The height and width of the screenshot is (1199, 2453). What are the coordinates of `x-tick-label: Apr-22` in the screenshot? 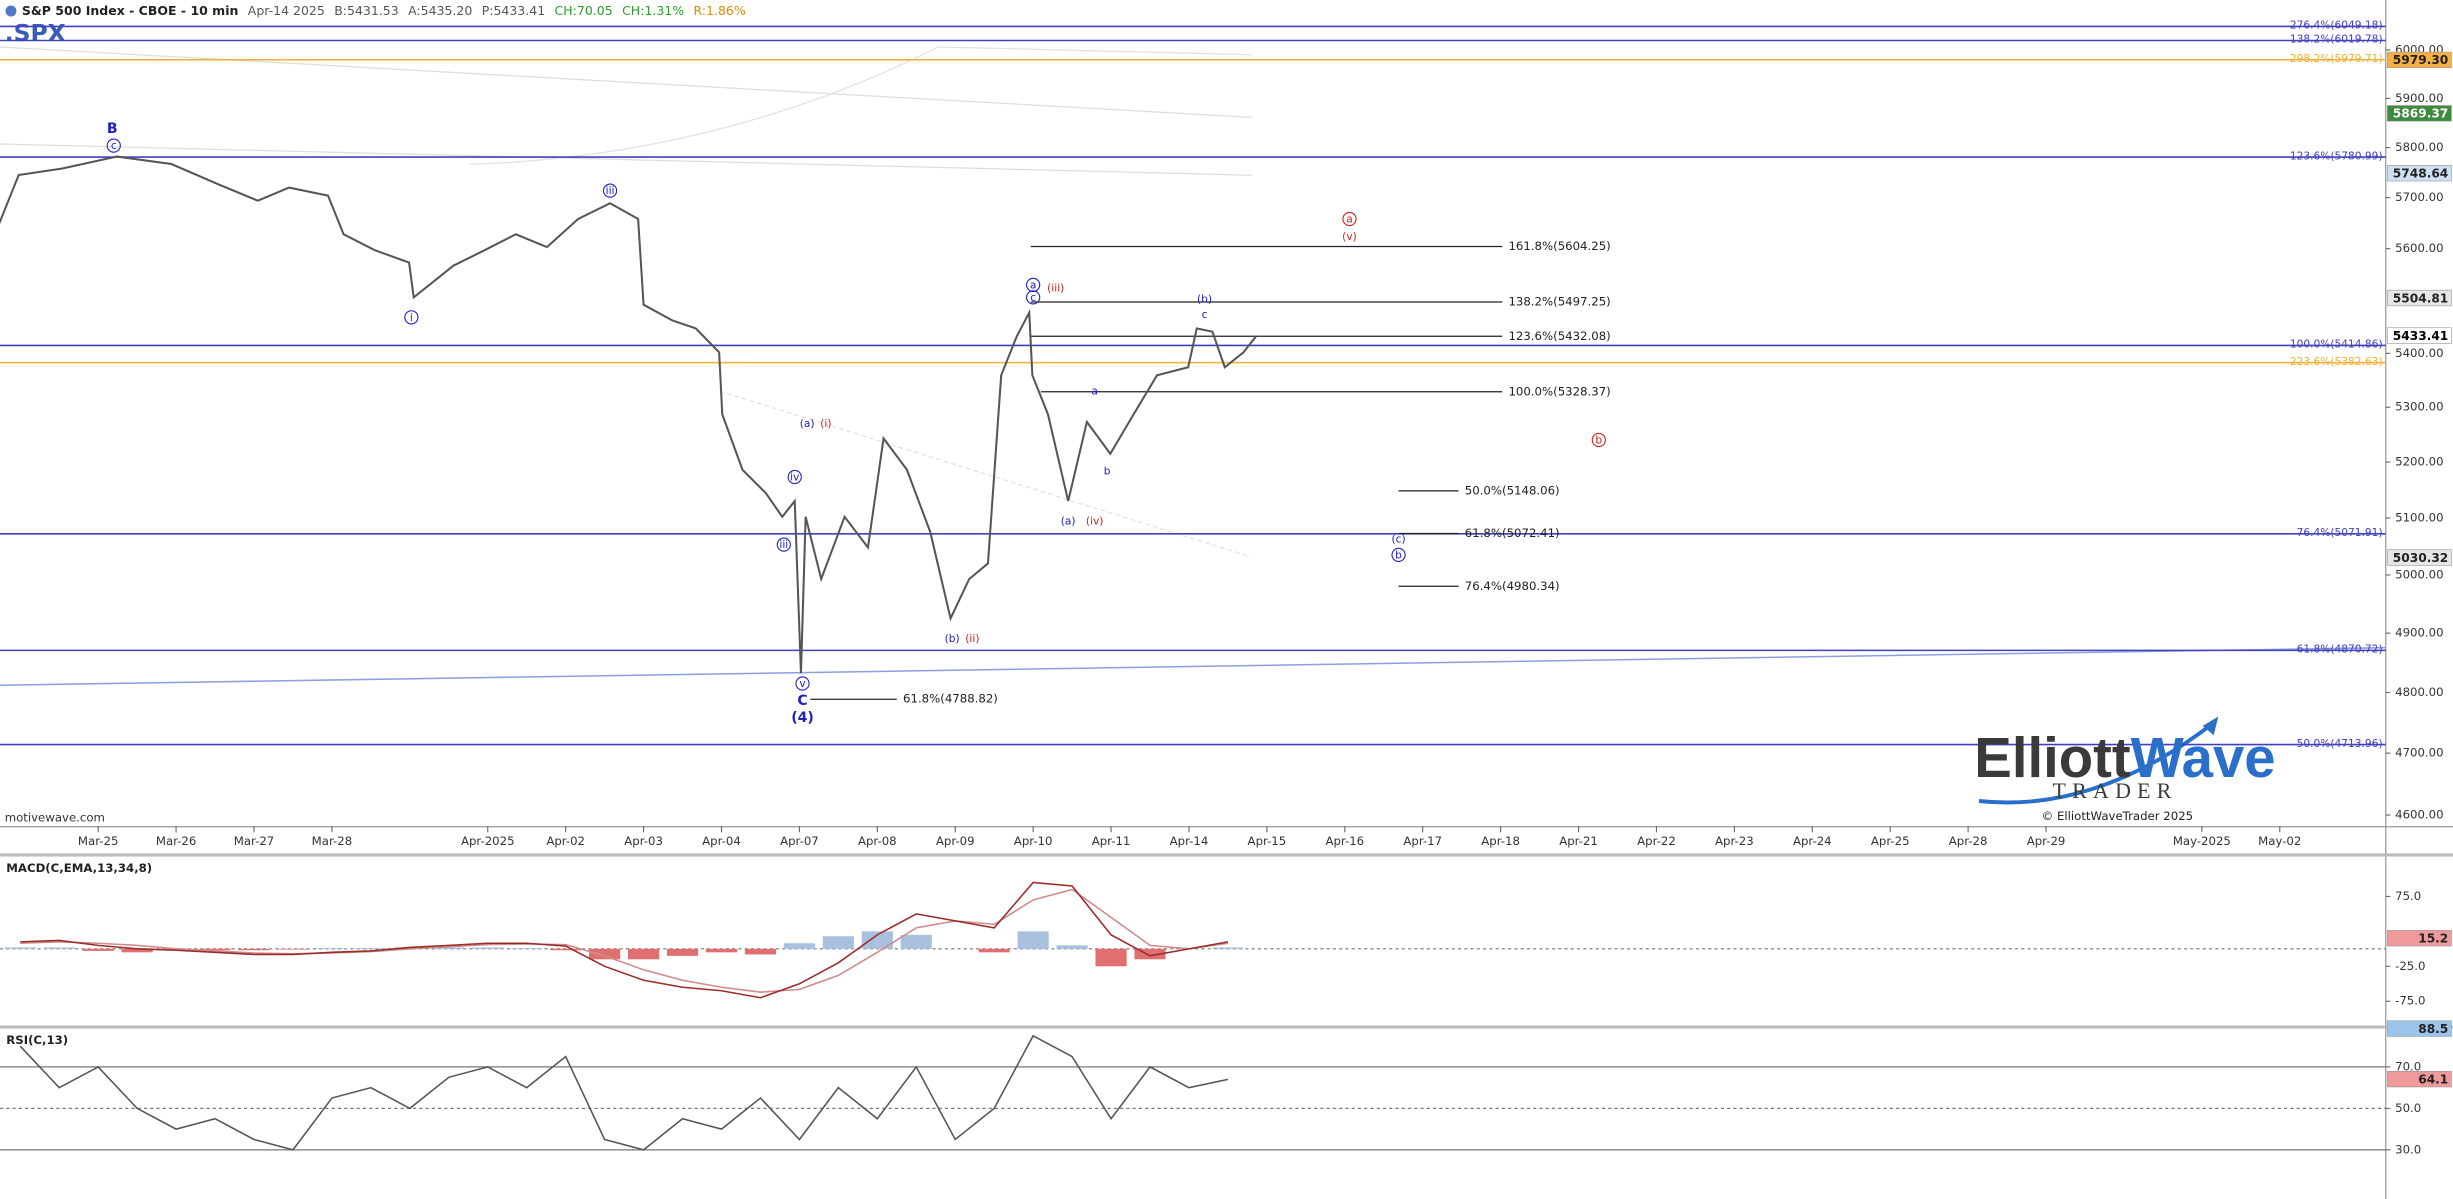 It's located at (1656, 841).